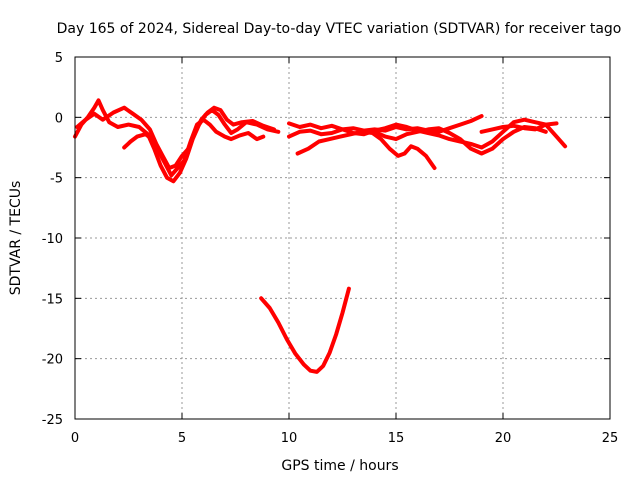 The height and width of the screenshot is (480, 640). I want to click on y-axis-label: SDTVAR / TECUs, so click(16, 238).